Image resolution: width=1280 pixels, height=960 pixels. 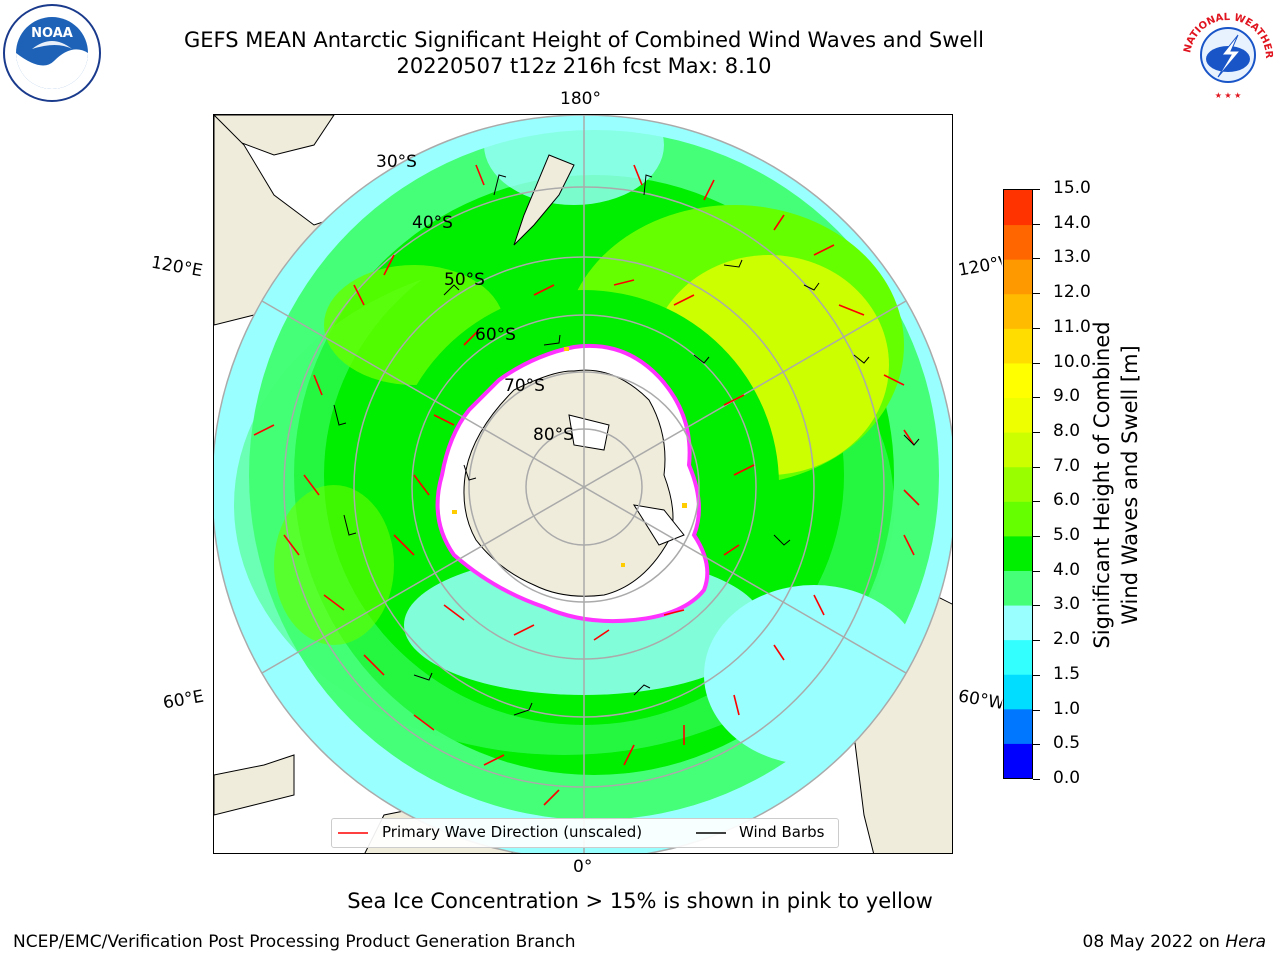 I want to click on legend-wind-barbs: Wind Barbs, so click(x=782, y=832).